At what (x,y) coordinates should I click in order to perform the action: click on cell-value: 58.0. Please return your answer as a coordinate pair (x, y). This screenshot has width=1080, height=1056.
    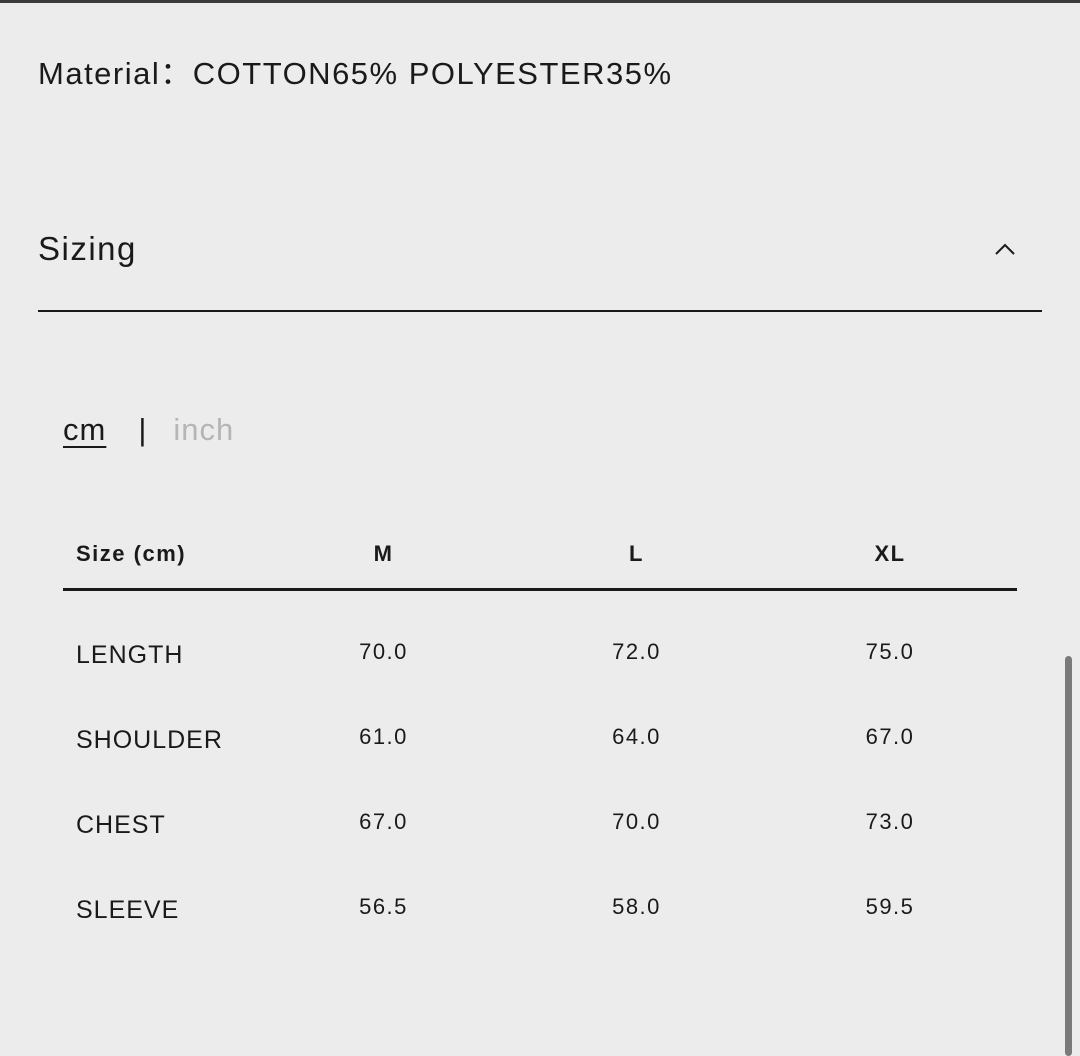
    Looking at the image, I should click on (636, 906).